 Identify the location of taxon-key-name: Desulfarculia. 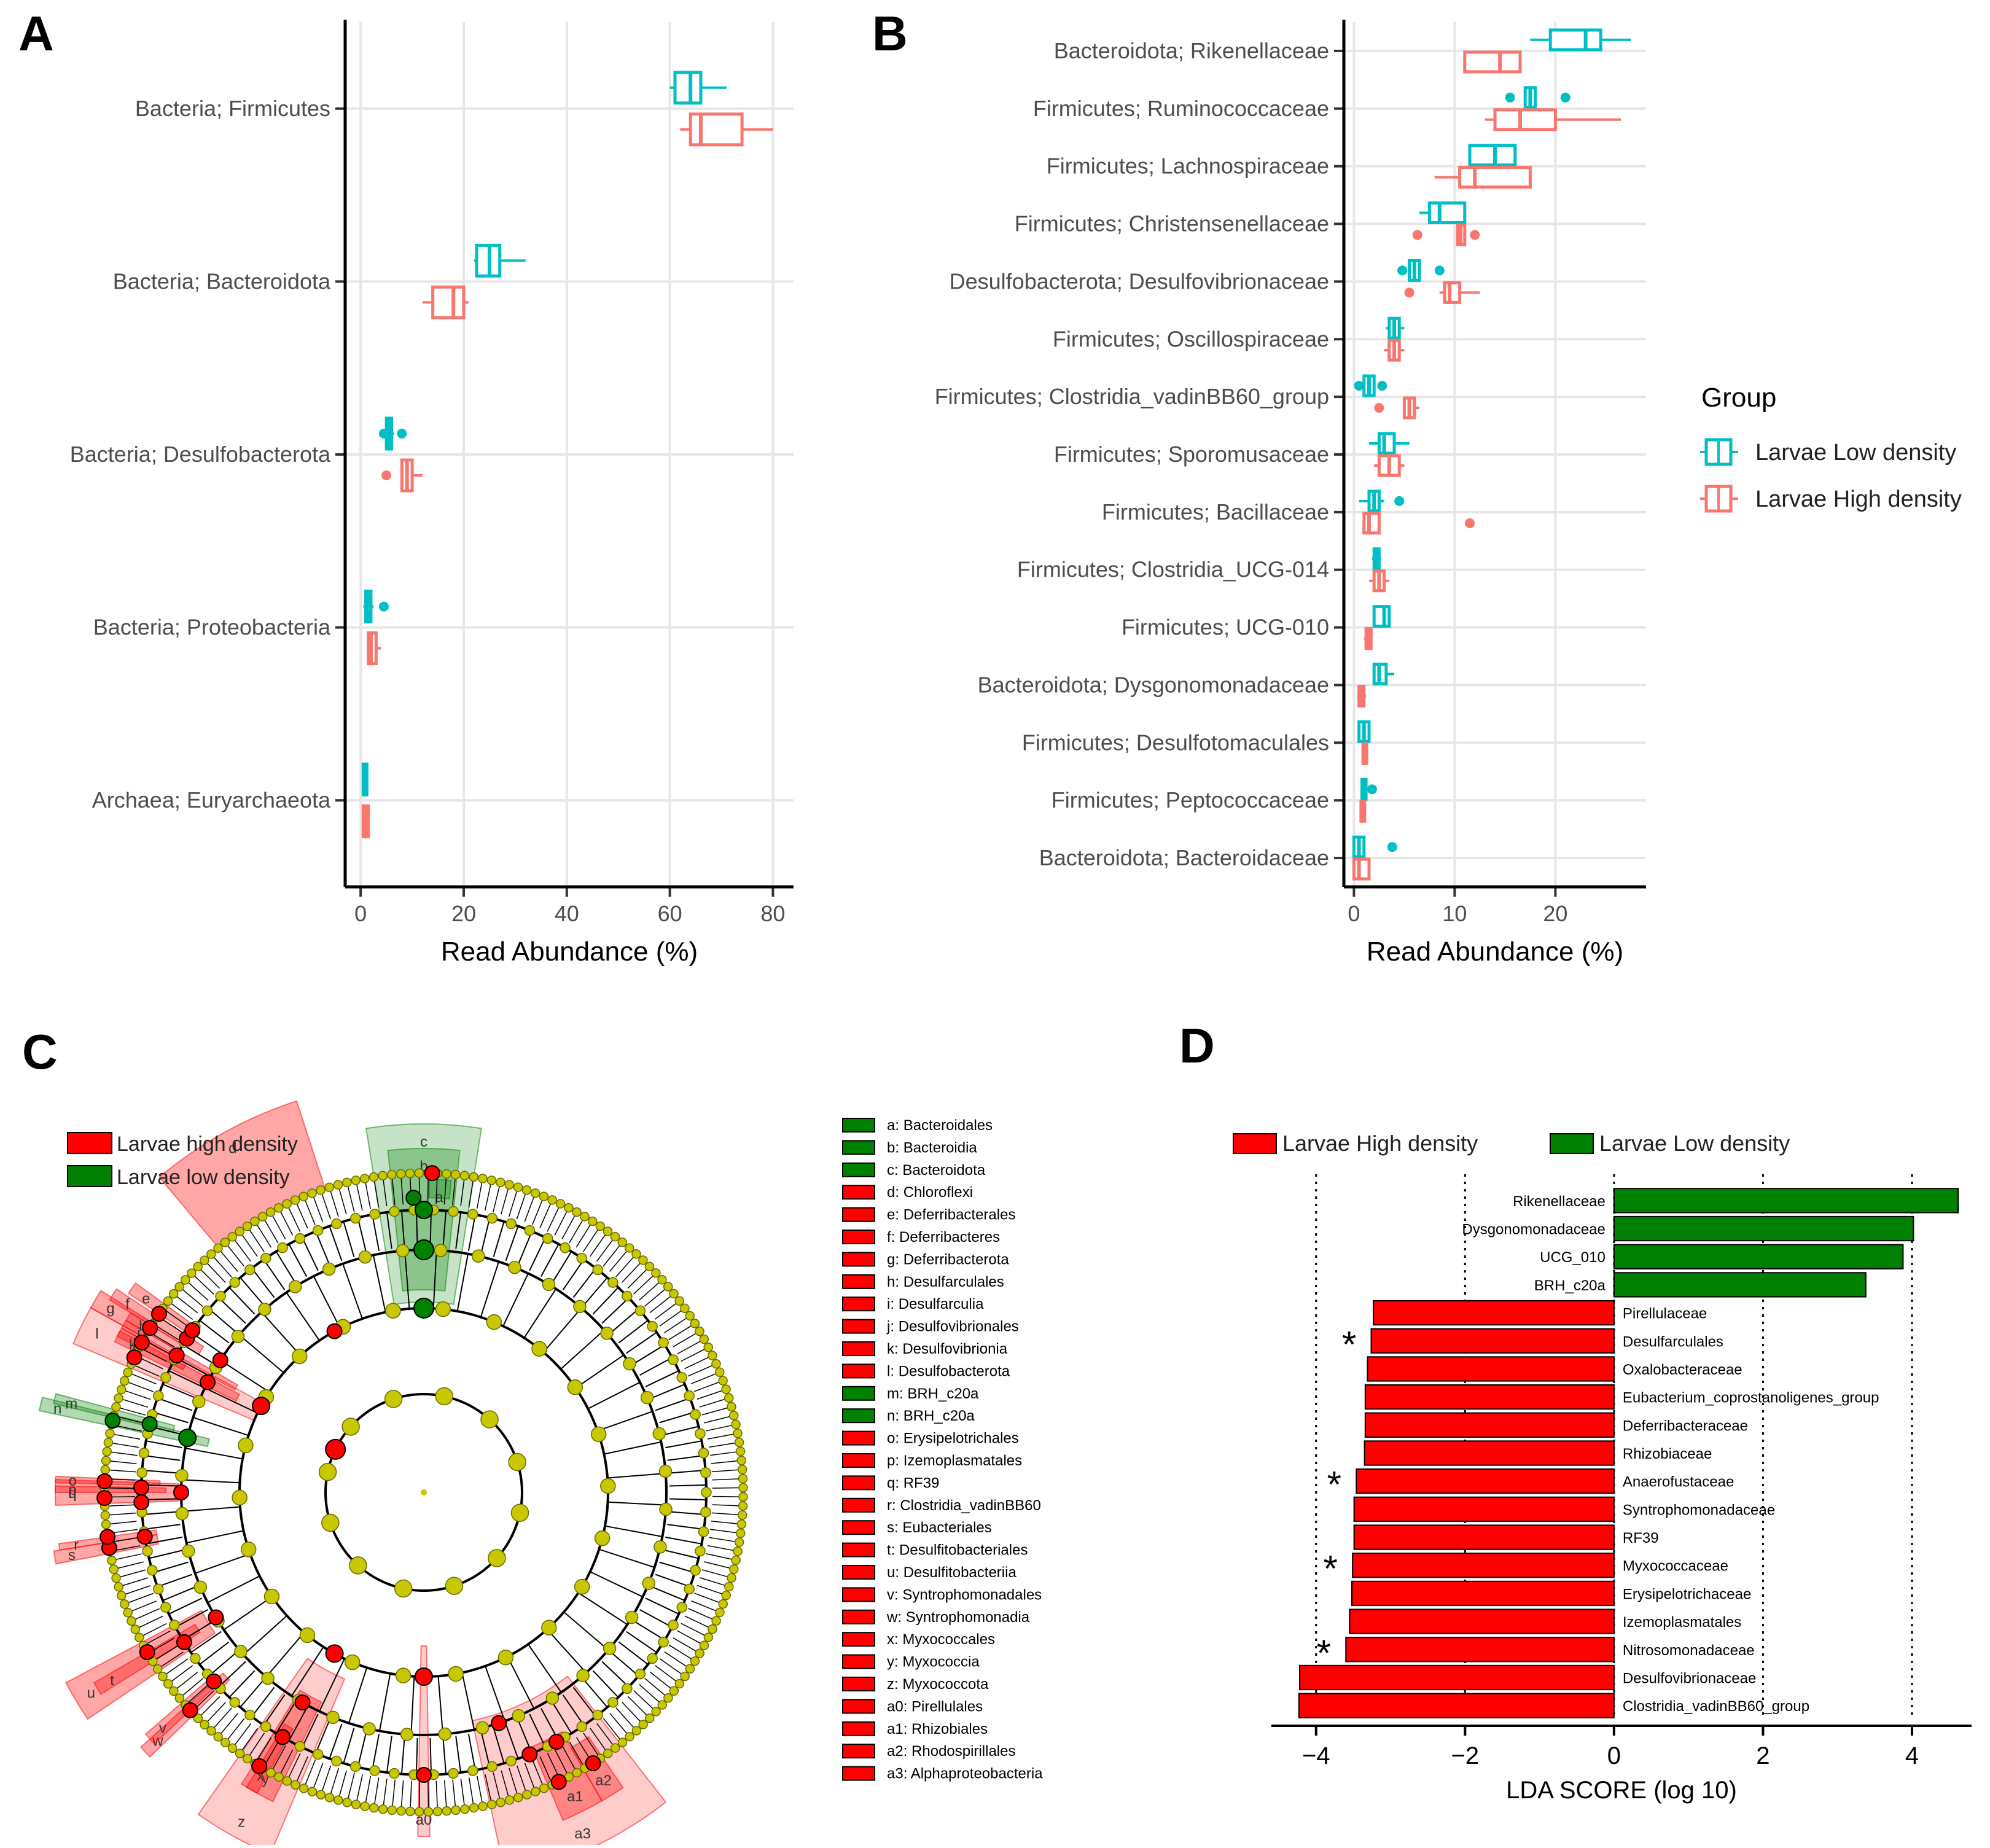
(941, 1304).